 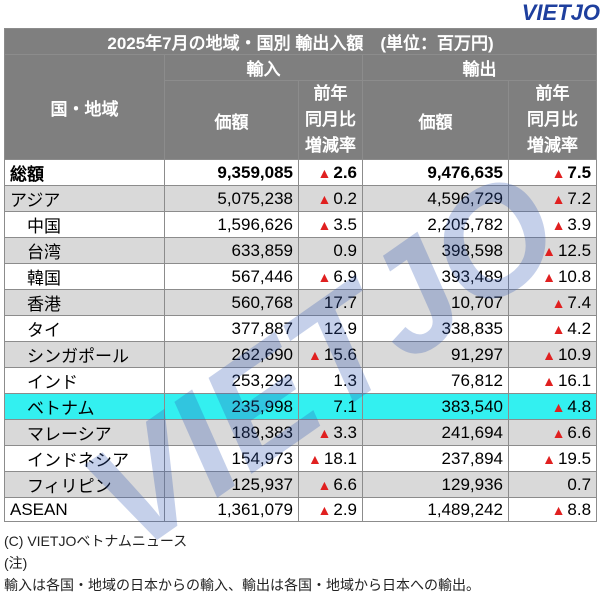 What do you see at coordinates (231, 380) in the screenshot?
I see `import-value: 253,292` at bounding box center [231, 380].